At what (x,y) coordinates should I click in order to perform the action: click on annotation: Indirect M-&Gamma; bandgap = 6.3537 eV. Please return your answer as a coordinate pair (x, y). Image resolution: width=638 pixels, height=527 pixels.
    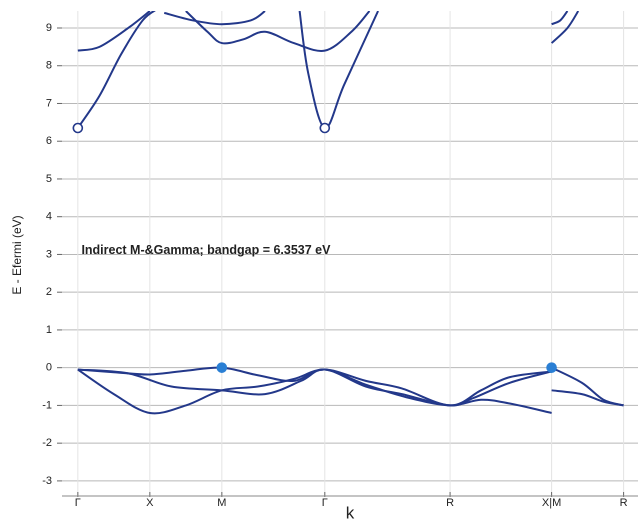
    Looking at the image, I should click on (206, 250).